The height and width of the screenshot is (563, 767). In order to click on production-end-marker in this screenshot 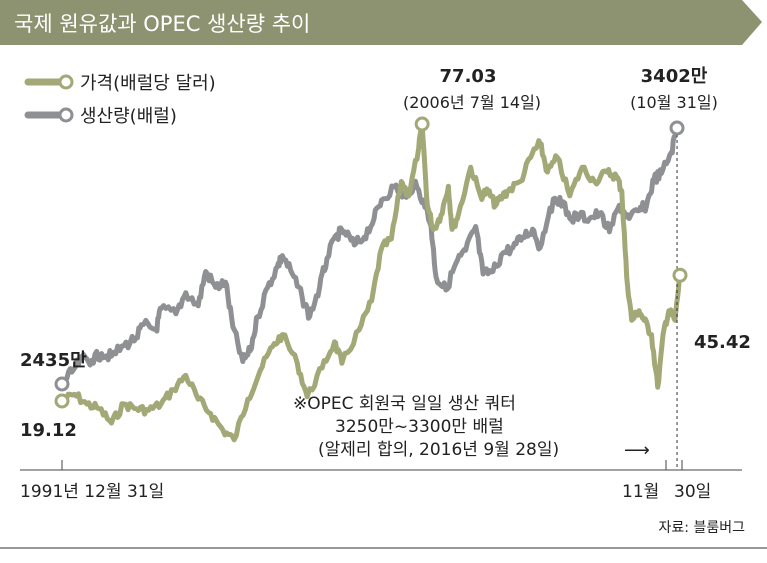, I will do `click(677, 128)`.